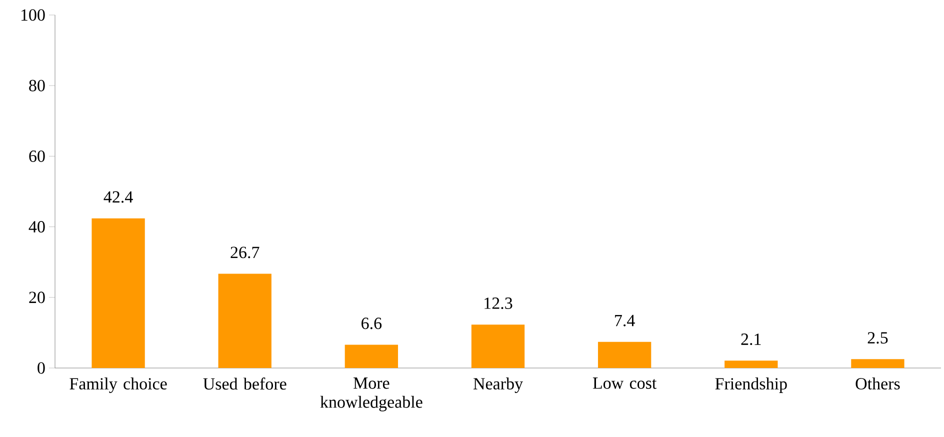 This screenshot has width=944, height=437. What do you see at coordinates (118, 197) in the screenshot?
I see `data-label: 42.4` at bounding box center [118, 197].